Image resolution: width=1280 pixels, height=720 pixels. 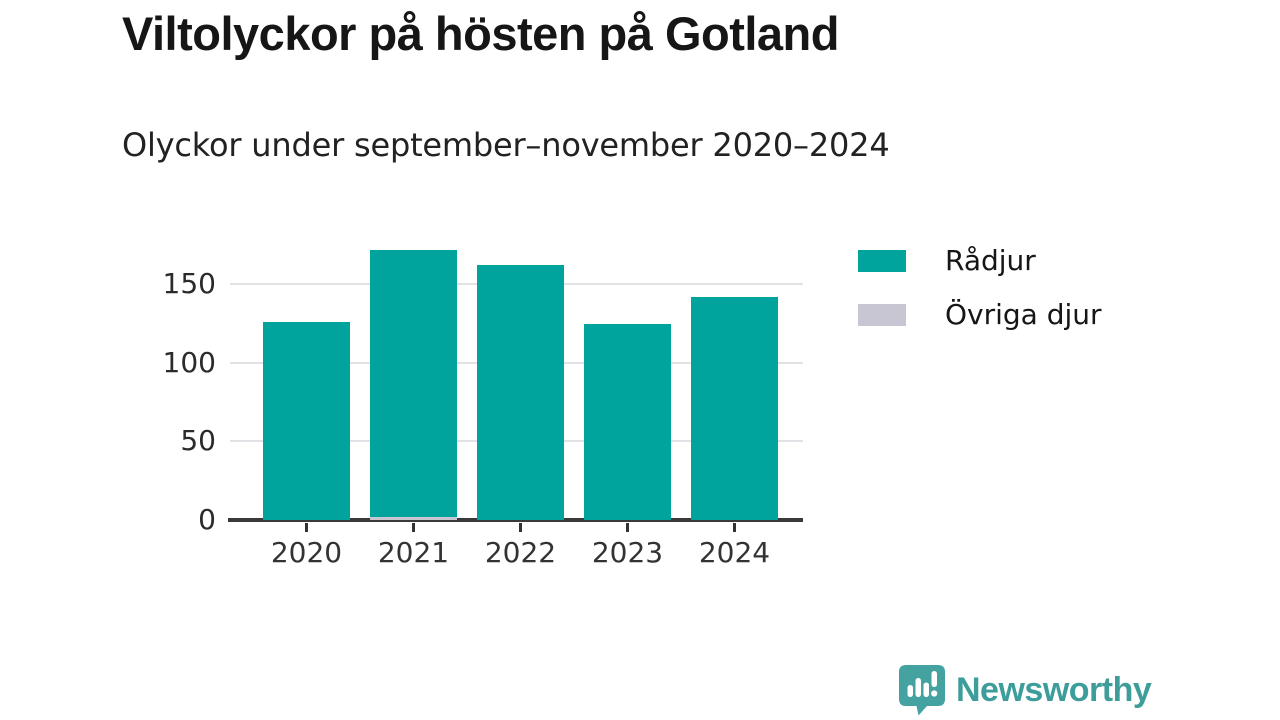 What do you see at coordinates (413, 383) in the screenshot?
I see `bar-2021-rådjur` at bounding box center [413, 383].